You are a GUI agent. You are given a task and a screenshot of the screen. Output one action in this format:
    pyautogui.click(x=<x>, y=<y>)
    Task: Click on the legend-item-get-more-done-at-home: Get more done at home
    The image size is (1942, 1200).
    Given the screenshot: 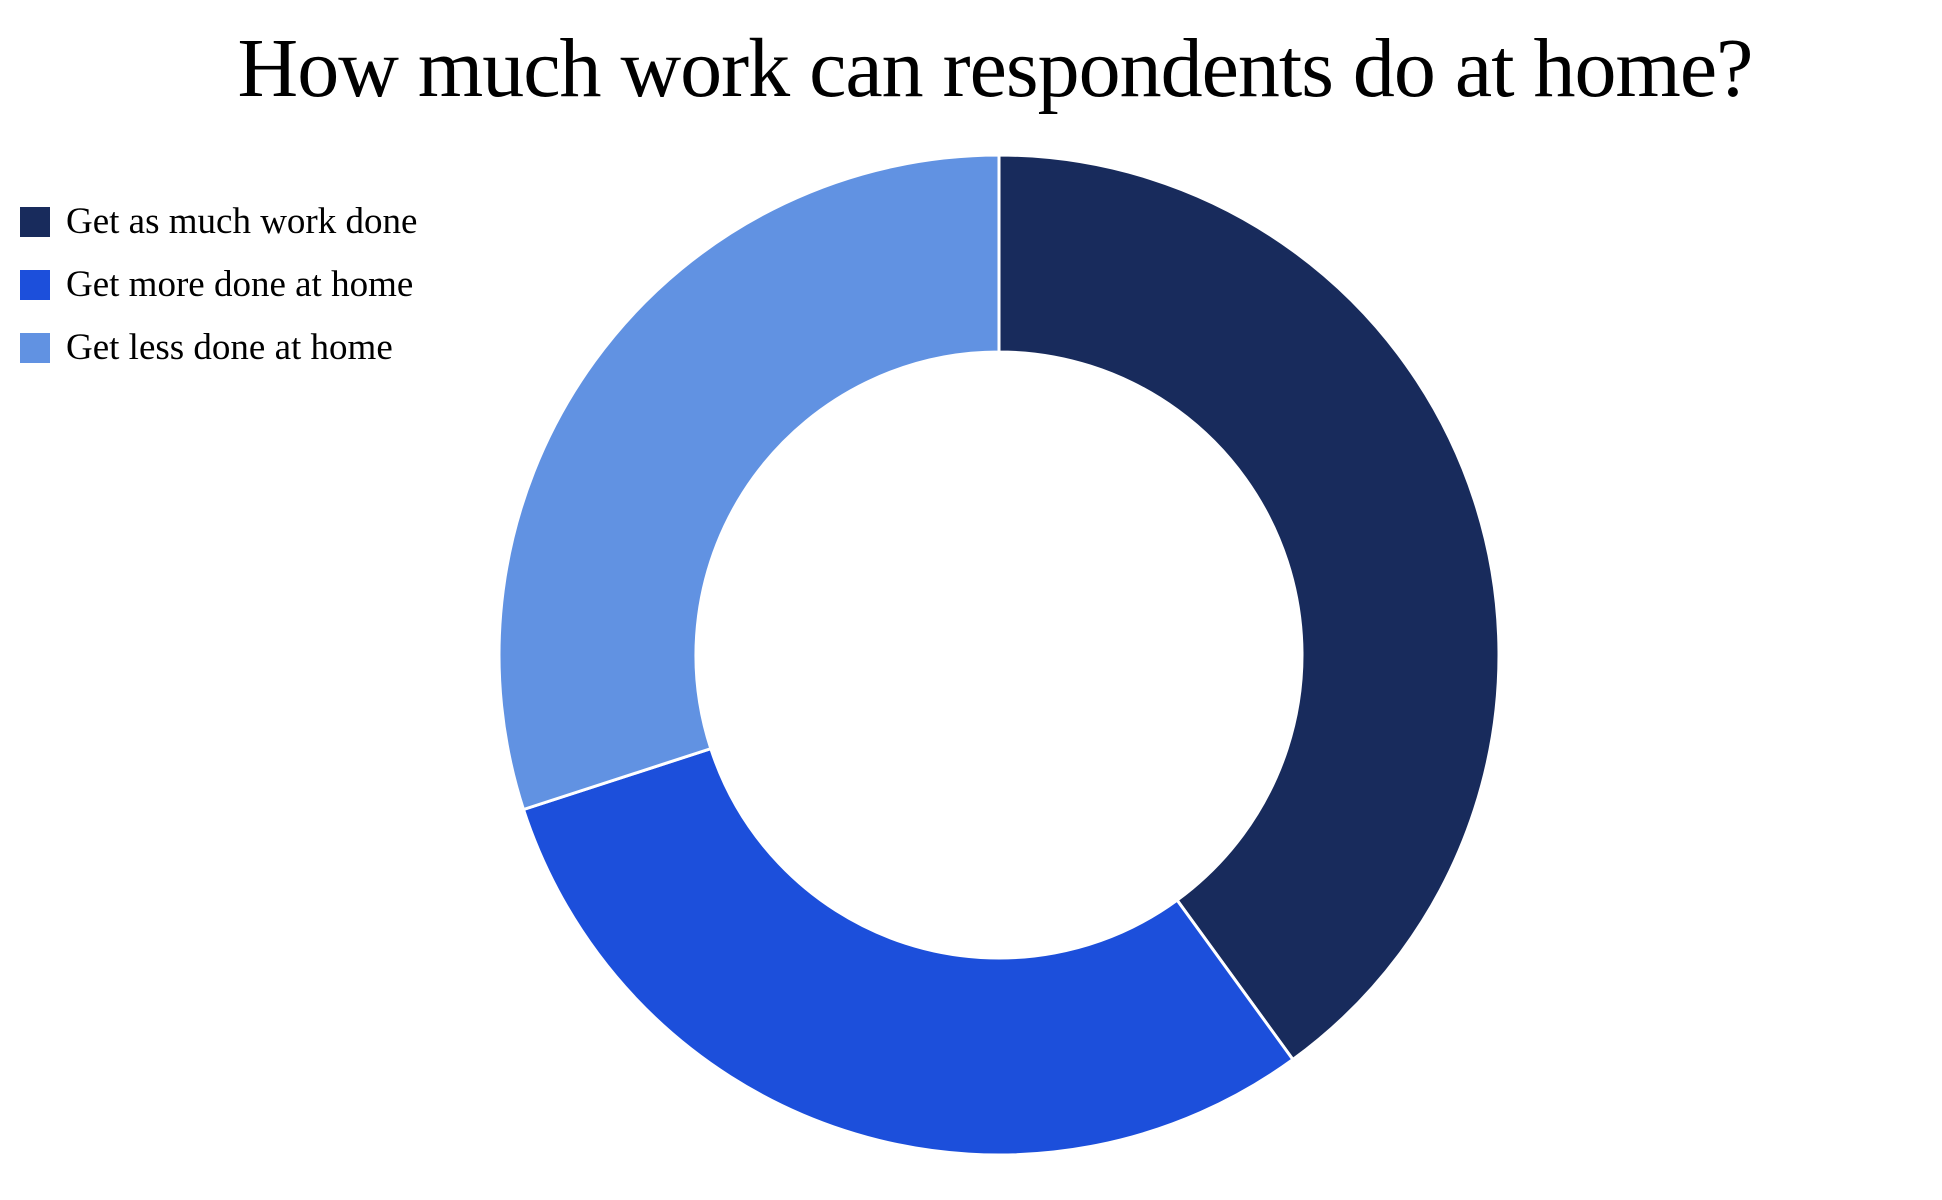 What is the action you would take?
    pyautogui.click(x=218, y=284)
    